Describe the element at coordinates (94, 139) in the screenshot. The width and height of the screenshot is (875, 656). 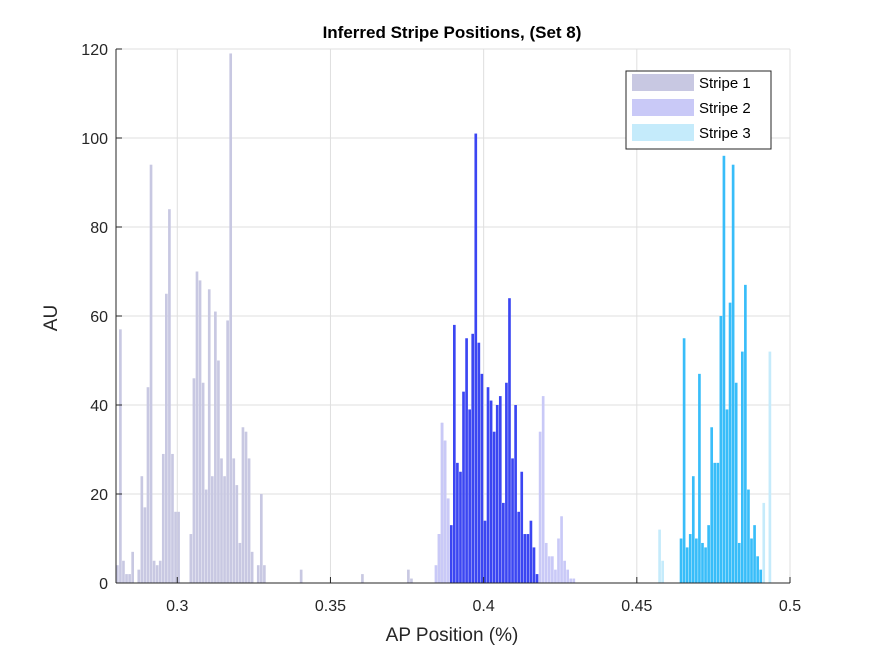
I see `y-tick-label: 100` at that location.